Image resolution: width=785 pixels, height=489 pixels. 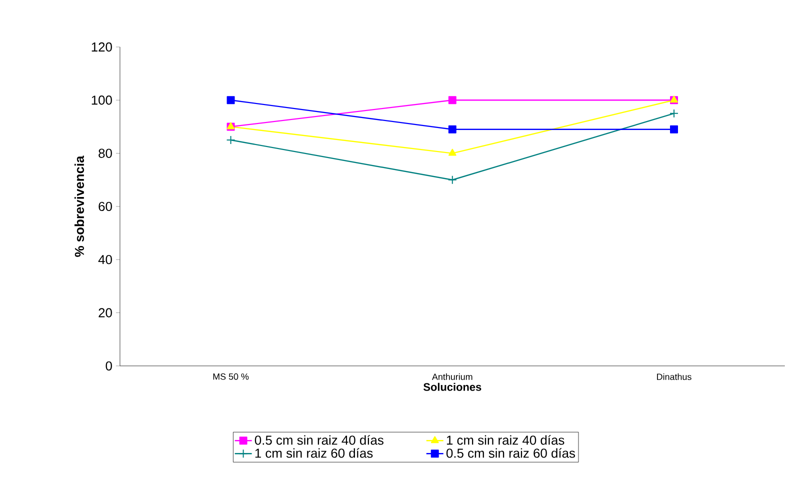 I want to click on x-tick-label: Dinathus, so click(x=674, y=376).